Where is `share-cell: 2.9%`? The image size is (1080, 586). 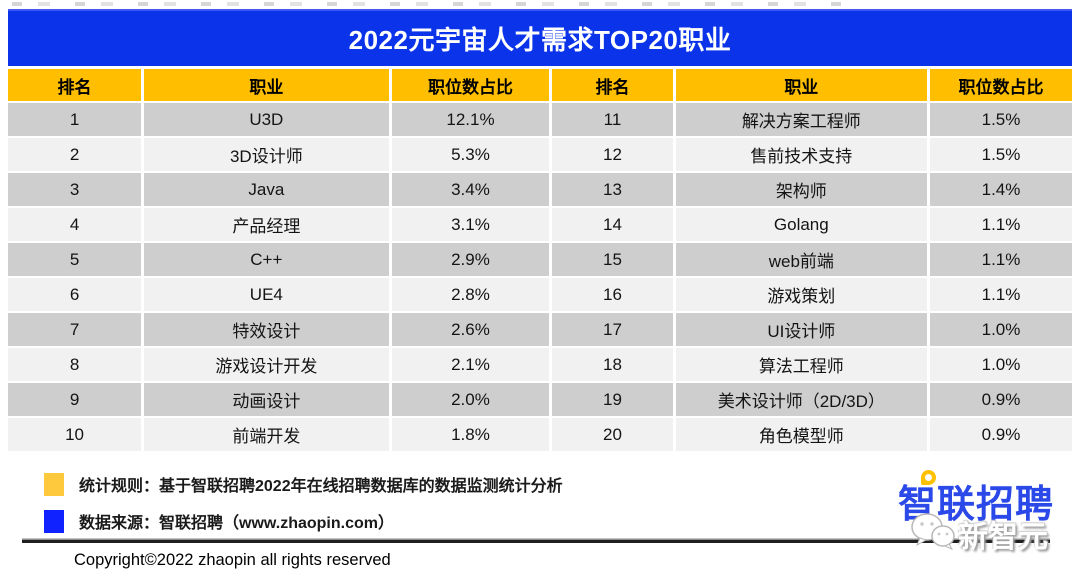 share-cell: 2.9% is located at coordinates (470, 259).